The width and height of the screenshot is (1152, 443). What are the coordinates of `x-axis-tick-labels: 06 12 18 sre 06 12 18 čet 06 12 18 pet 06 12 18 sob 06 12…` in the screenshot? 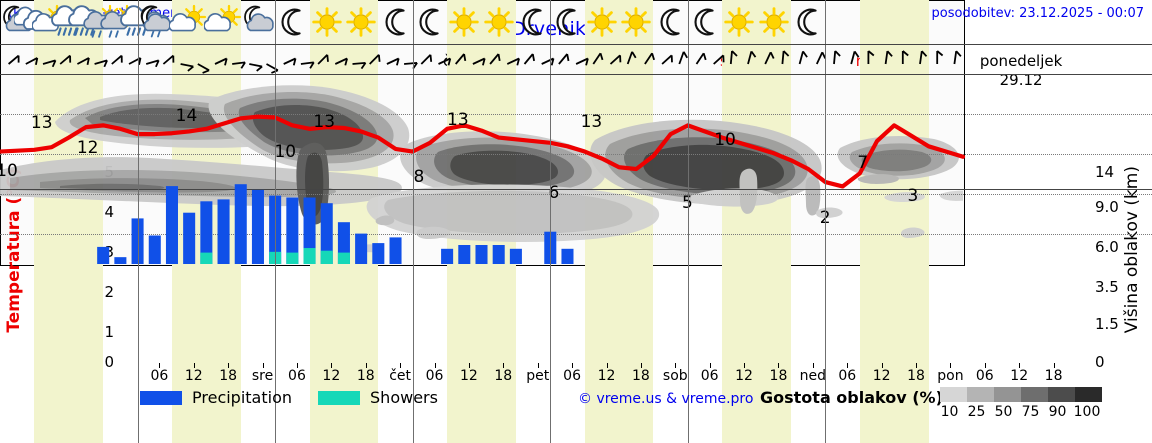 It's located at (607, 373).